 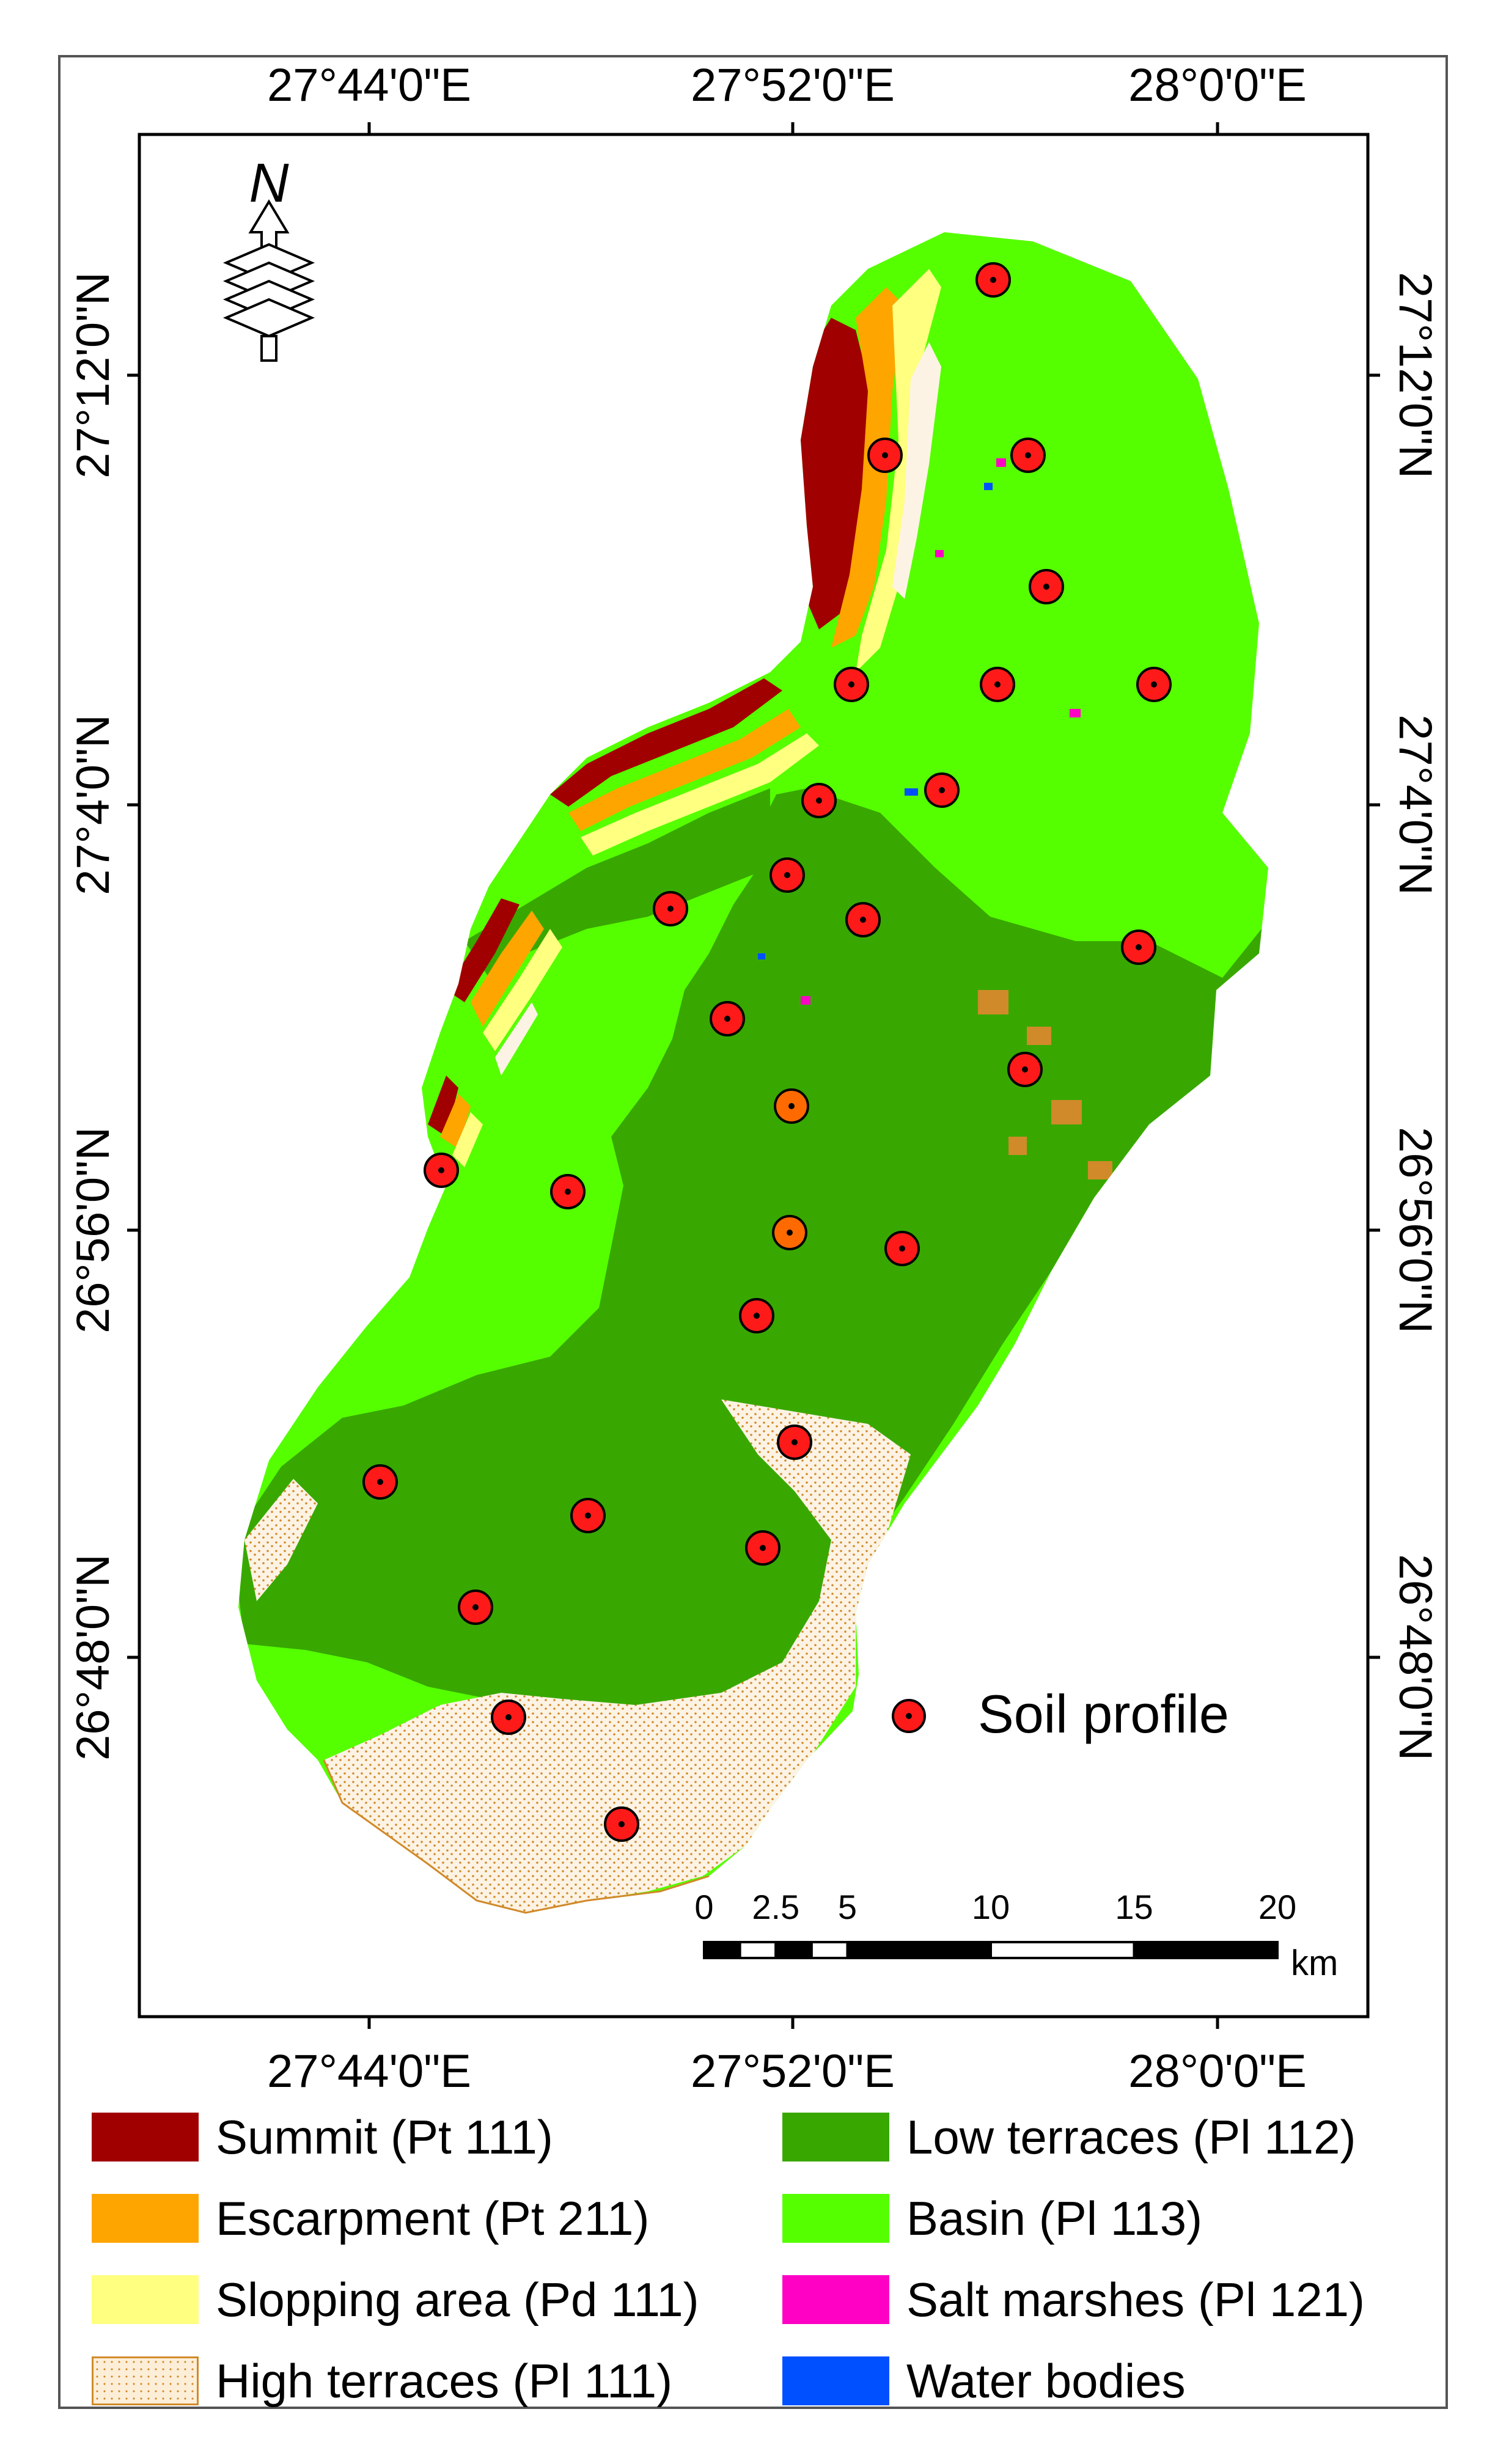 What do you see at coordinates (1135, 2299) in the screenshot?
I see `legend-label: Salt marshes (Pl 121)` at bounding box center [1135, 2299].